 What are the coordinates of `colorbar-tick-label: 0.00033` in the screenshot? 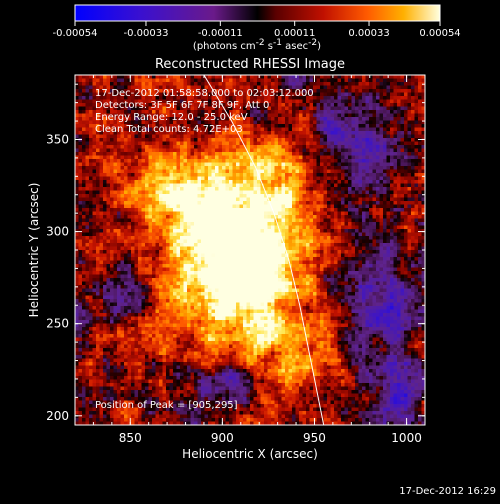 It's located at (368, 33).